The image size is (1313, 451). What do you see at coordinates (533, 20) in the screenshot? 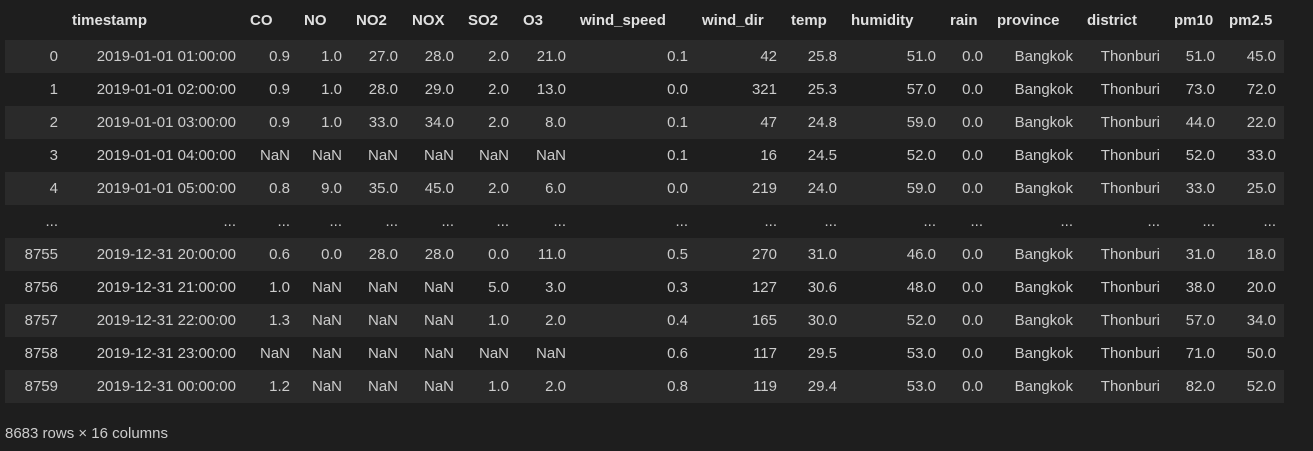
I see `column-header: O3` at bounding box center [533, 20].